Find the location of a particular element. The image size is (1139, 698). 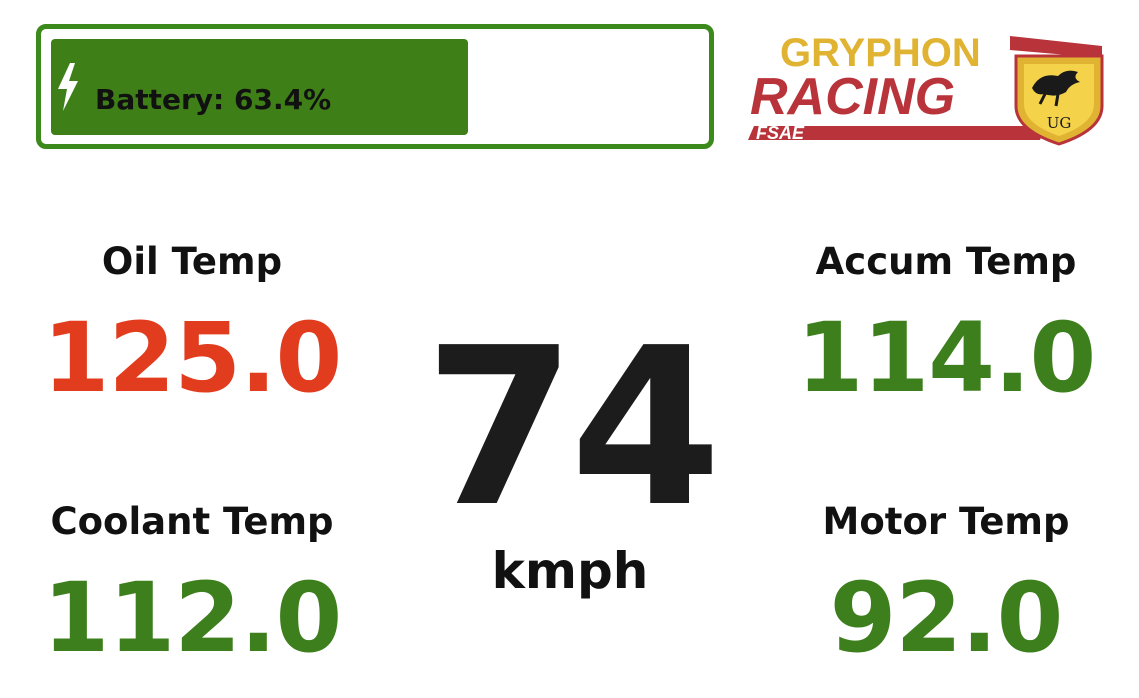

coolant-temp-value: 112.0 is located at coordinates (192, 618).